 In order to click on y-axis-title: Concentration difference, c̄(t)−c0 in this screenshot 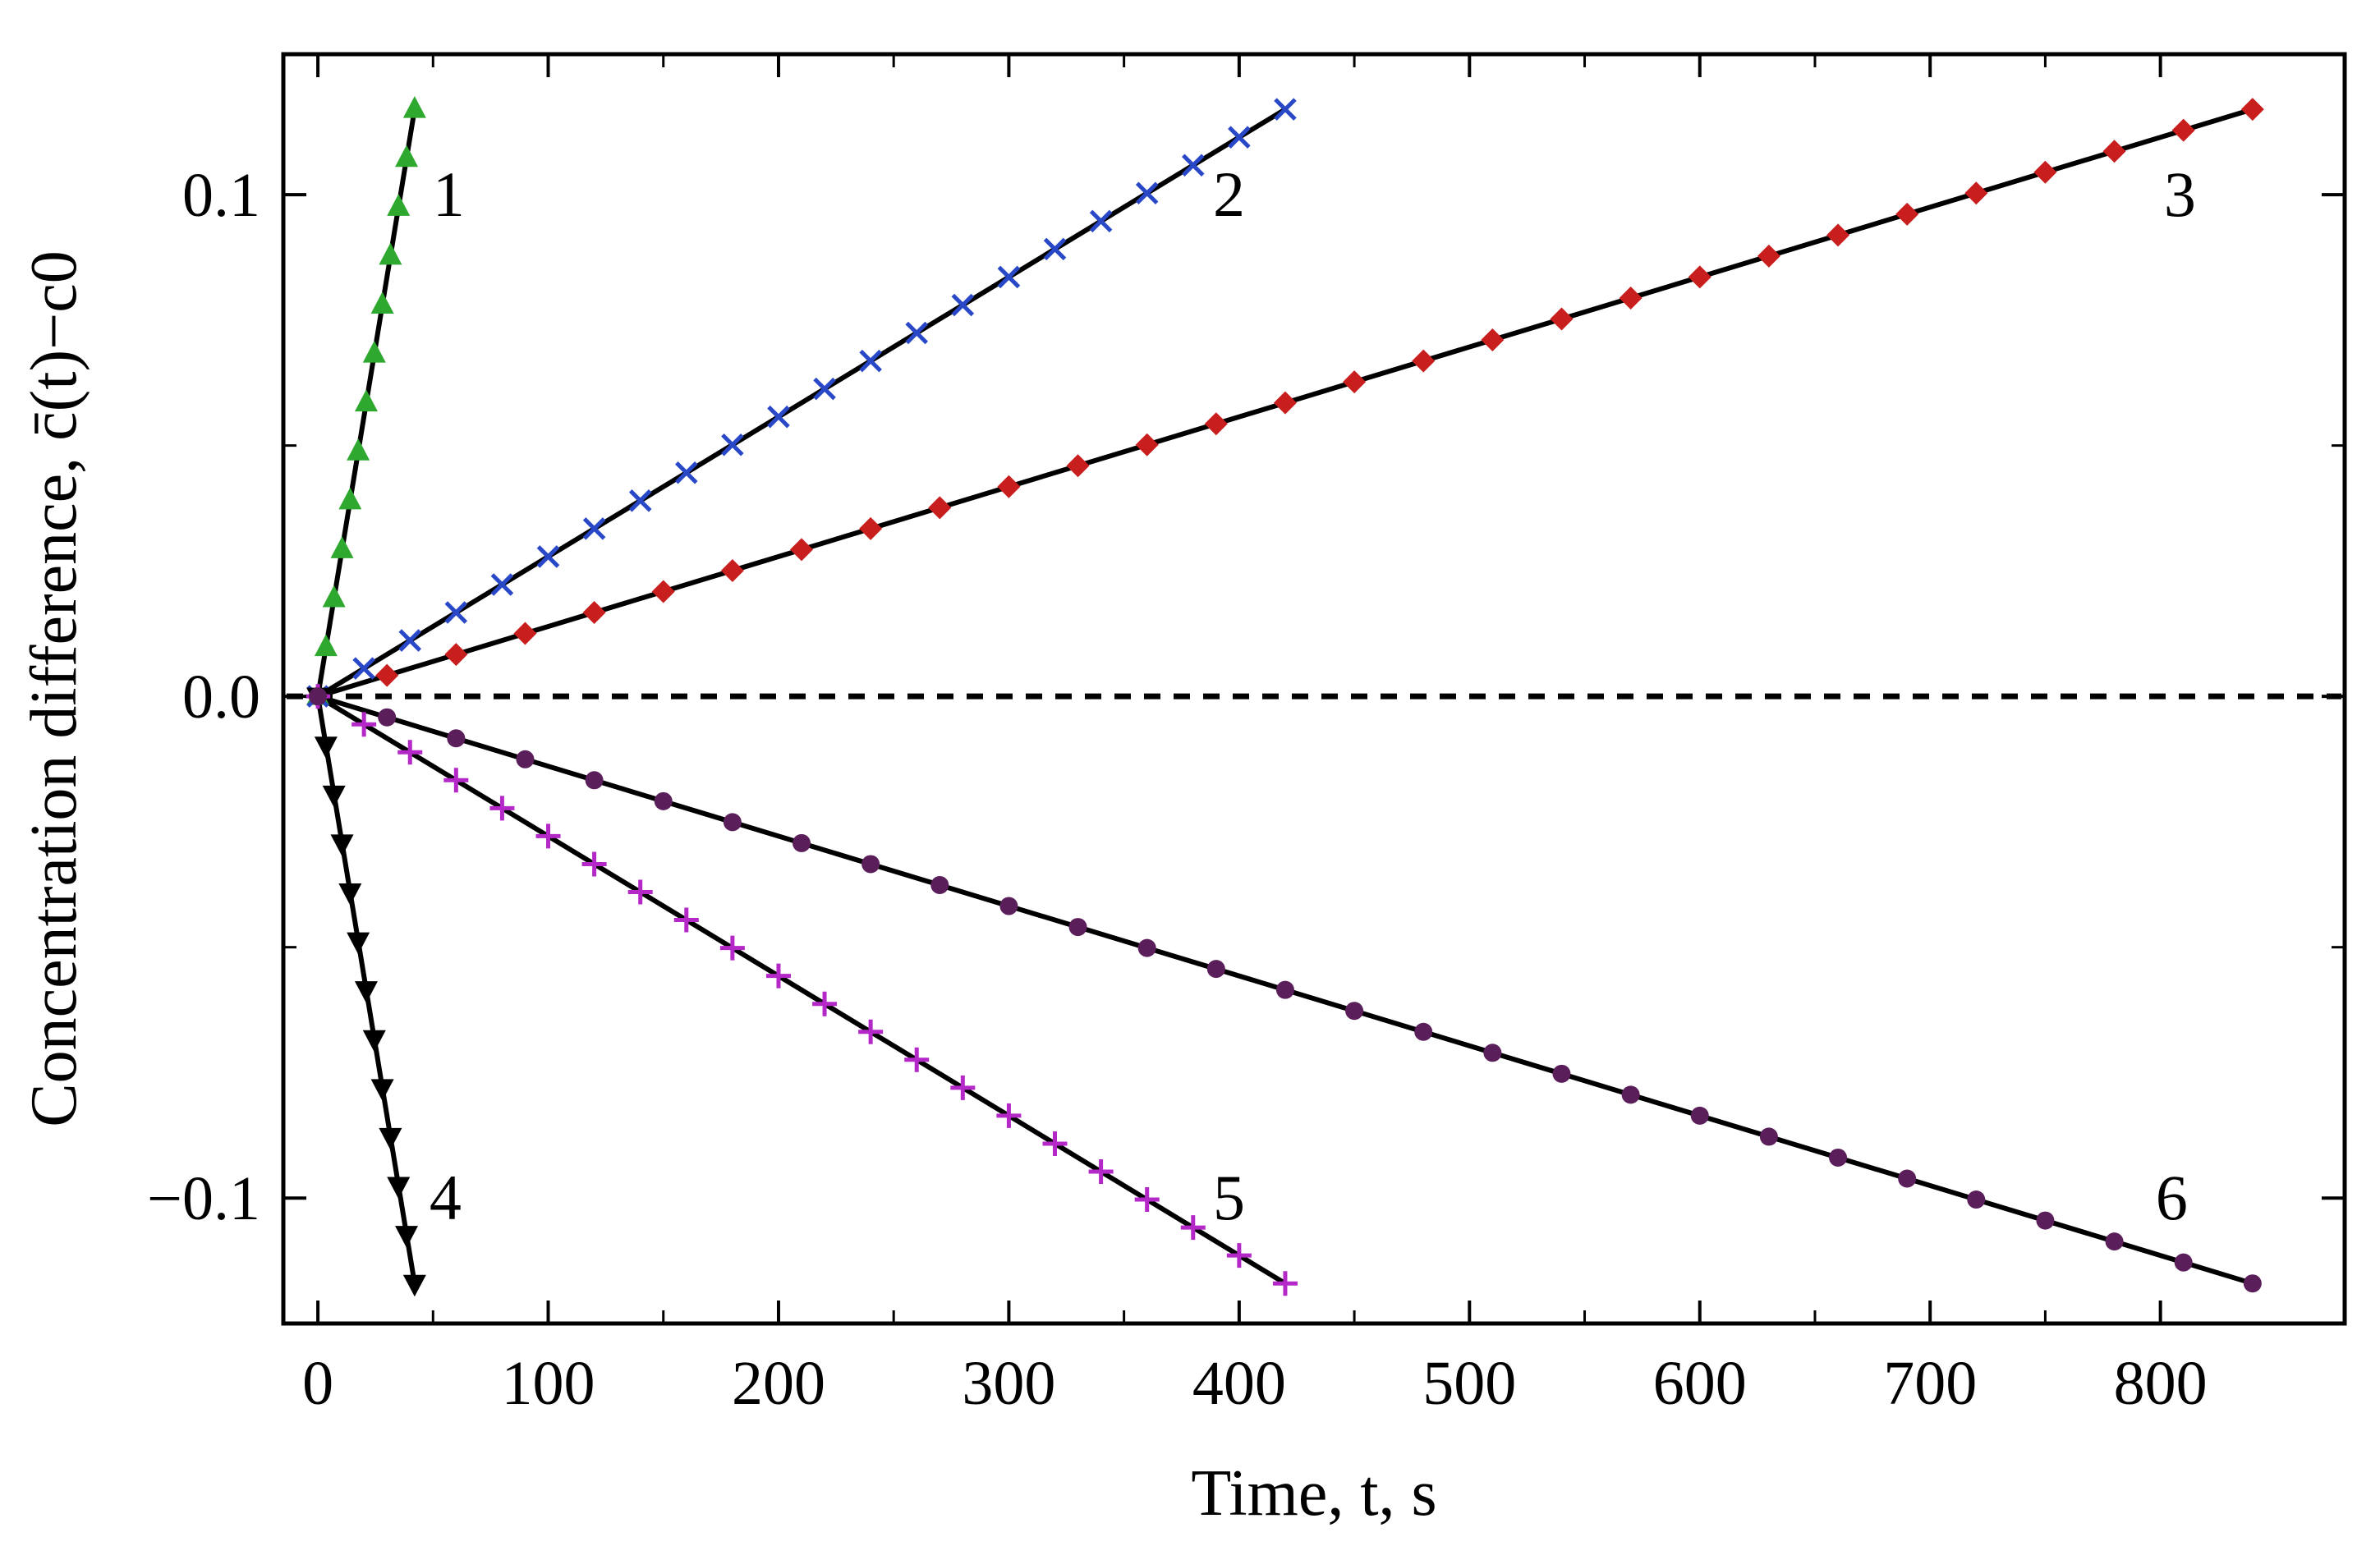, I will do `click(54, 688)`.